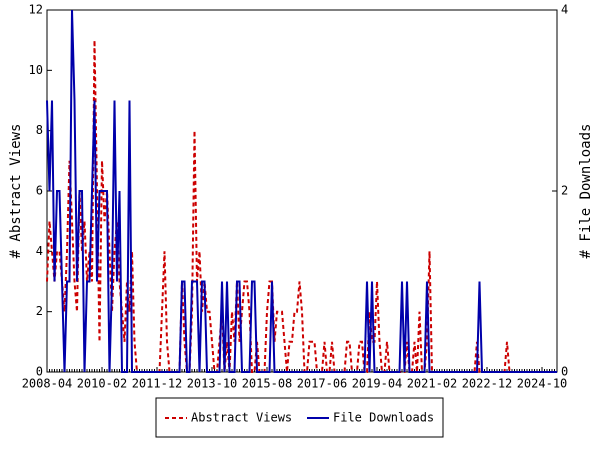 The width and height of the screenshot is (600, 454). Describe the element at coordinates (383, 418) in the screenshot. I see `legend-label: File Downloads` at that location.